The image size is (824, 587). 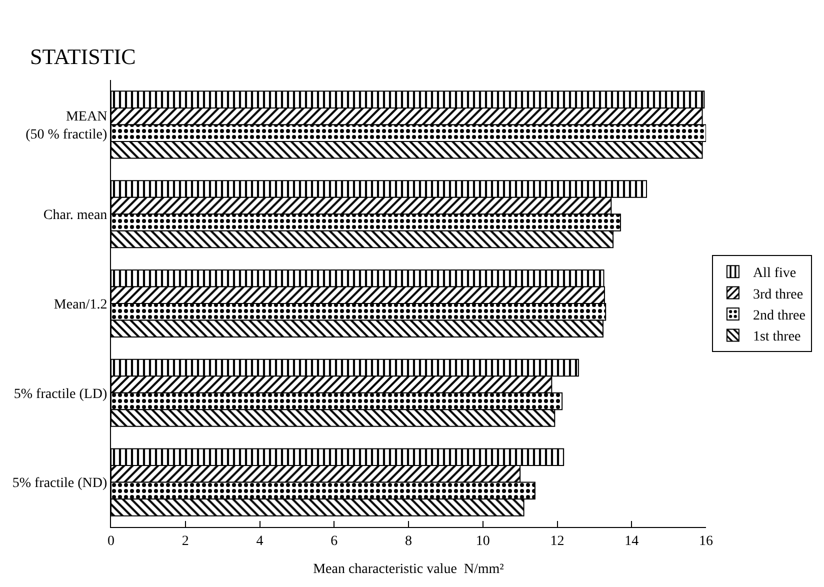 What do you see at coordinates (483, 541) in the screenshot?
I see `x-tick-label: 10` at bounding box center [483, 541].